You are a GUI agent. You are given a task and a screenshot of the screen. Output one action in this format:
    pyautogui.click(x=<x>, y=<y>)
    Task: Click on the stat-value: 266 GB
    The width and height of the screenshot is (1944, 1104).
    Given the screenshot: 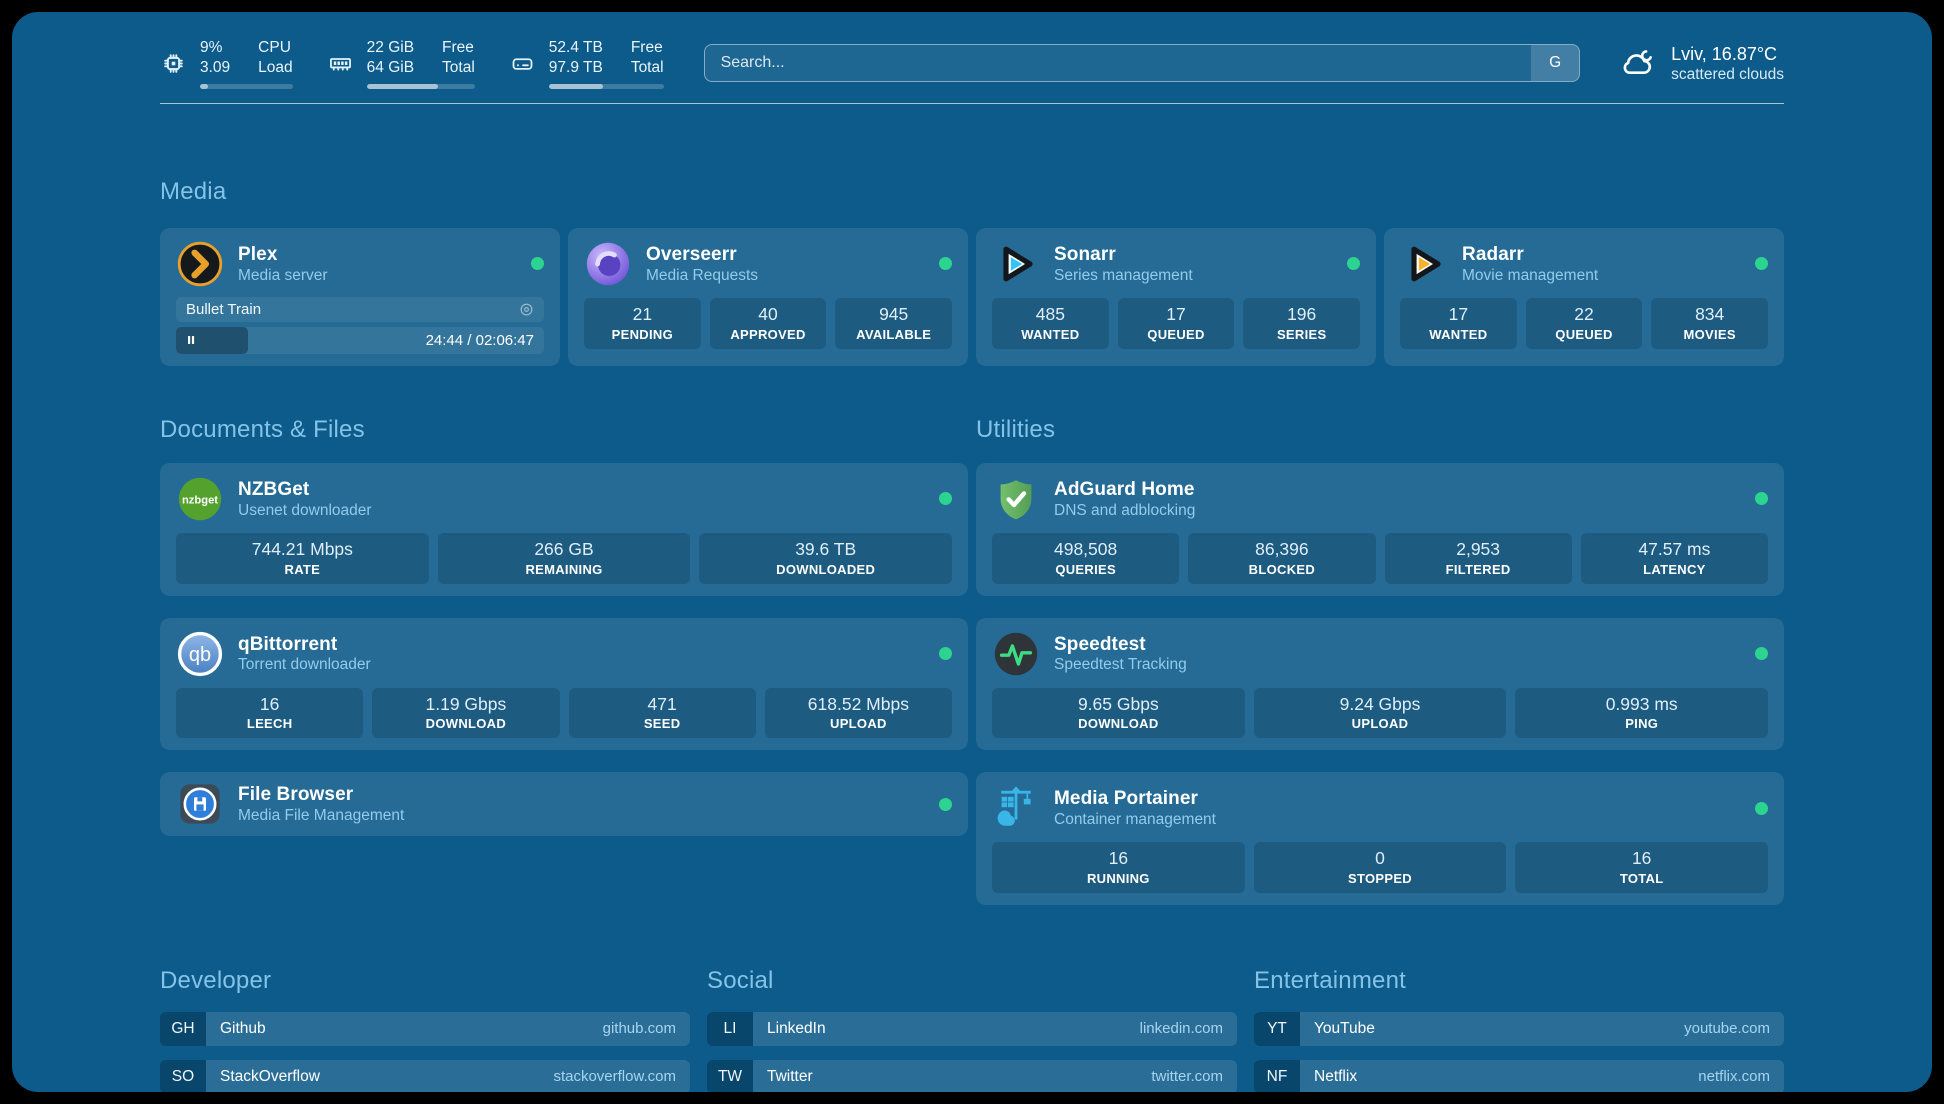 What is the action you would take?
    pyautogui.click(x=564, y=548)
    